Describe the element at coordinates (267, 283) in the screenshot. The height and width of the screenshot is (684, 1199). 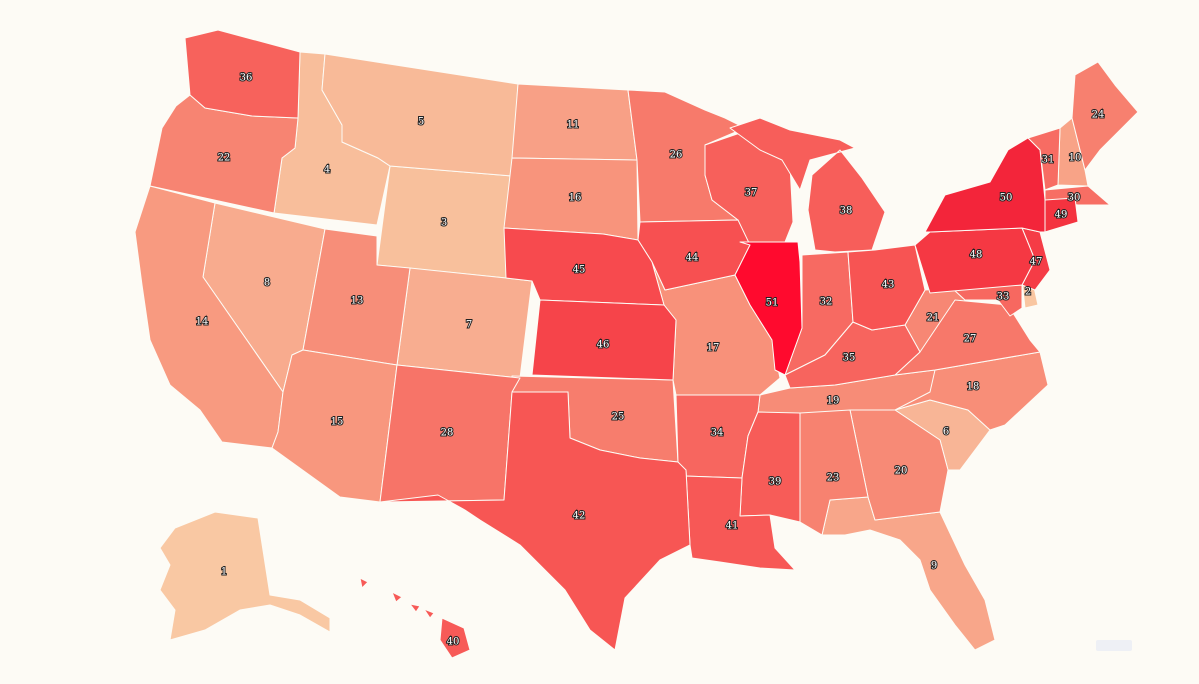
I see `state-label-nv: 8` at that location.